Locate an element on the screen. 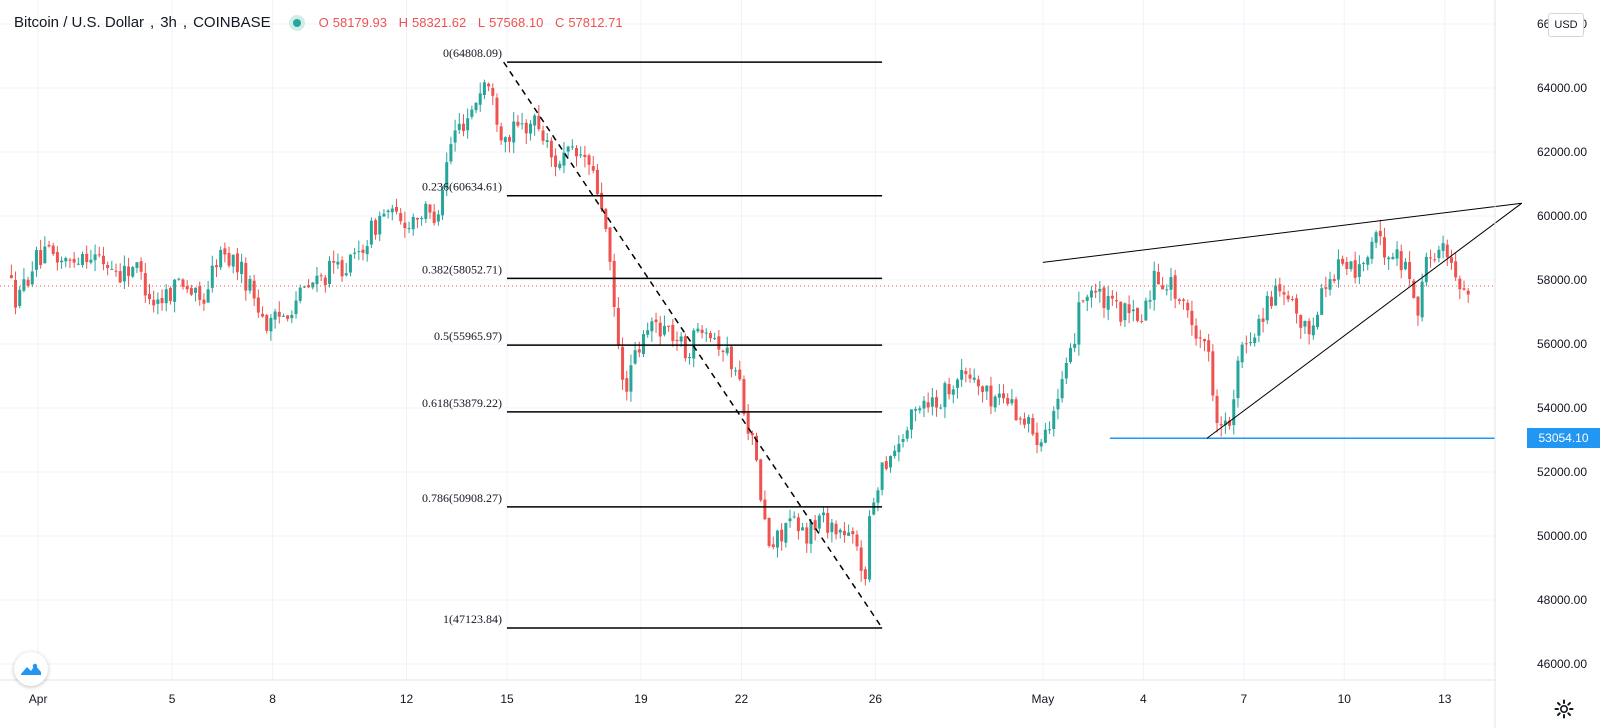  x-tick-label: 7 is located at coordinates (1243, 699).